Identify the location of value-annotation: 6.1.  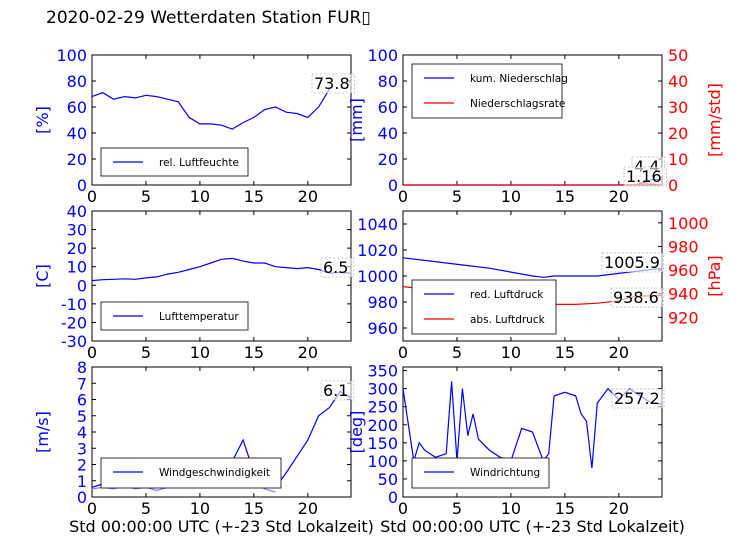
(335, 390).